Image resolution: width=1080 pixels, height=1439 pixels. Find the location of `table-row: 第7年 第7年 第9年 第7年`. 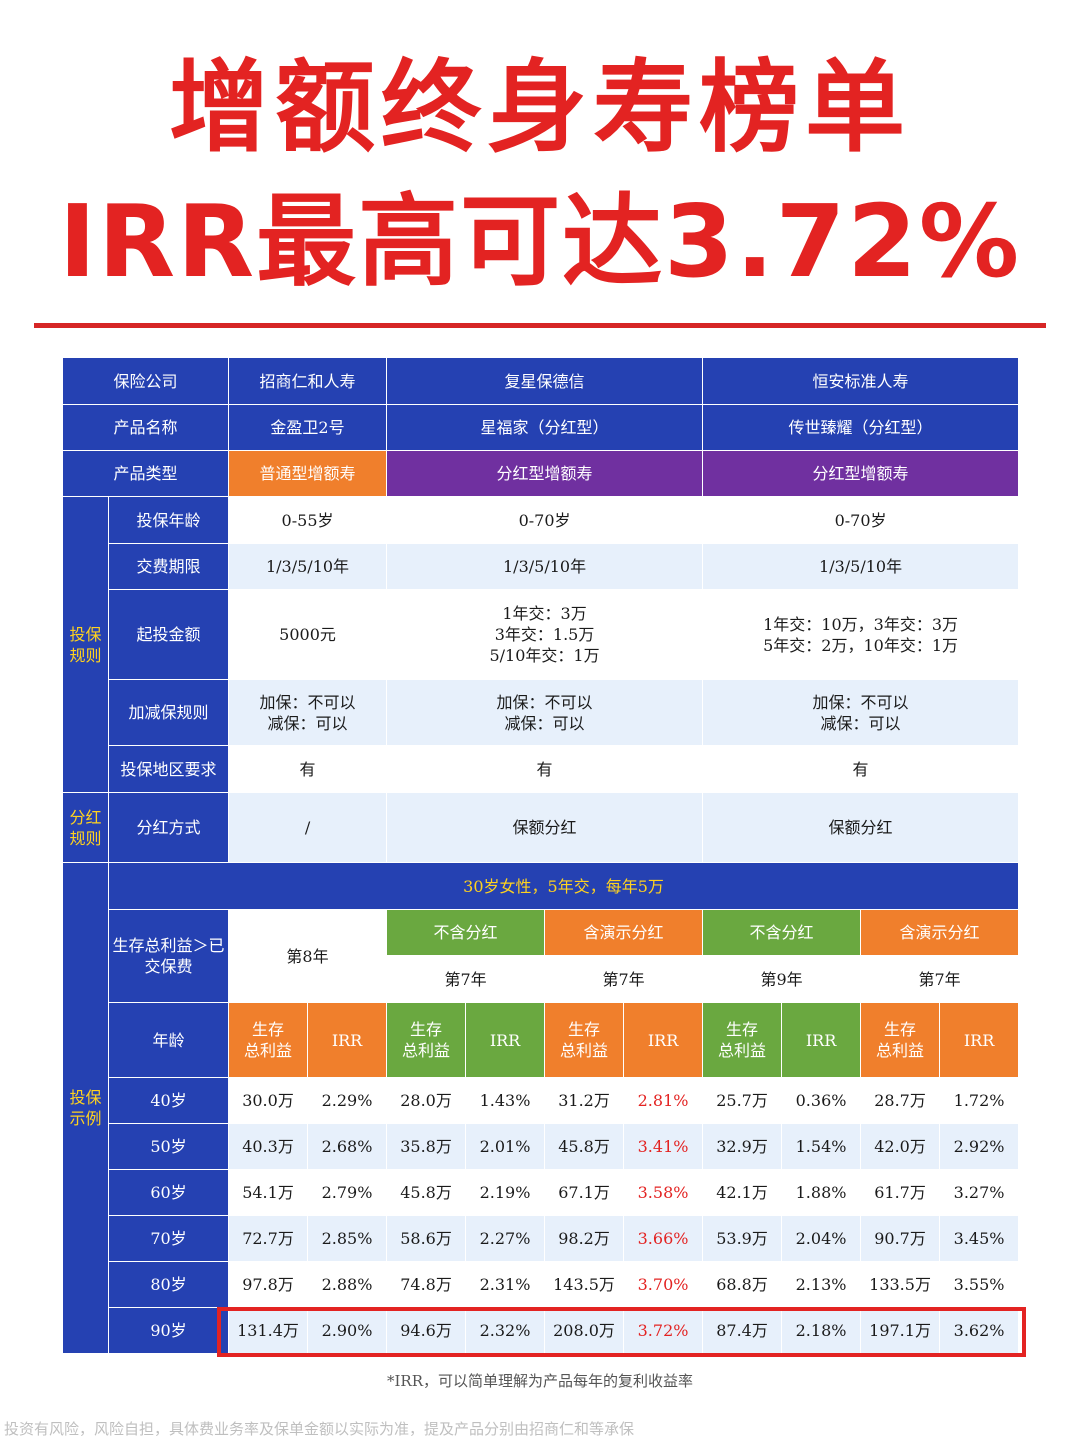

table-row: 第7年 第7年 第9年 第7年 is located at coordinates (541, 979).